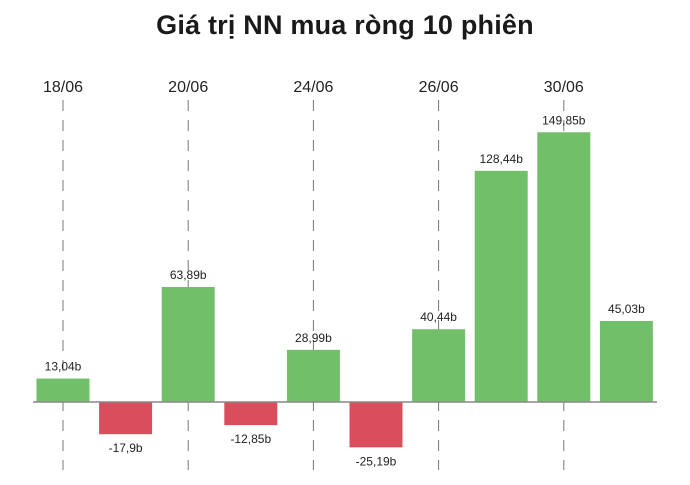 The width and height of the screenshot is (690, 485). I want to click on x-tick-label: 30/06, so click(564, 87).